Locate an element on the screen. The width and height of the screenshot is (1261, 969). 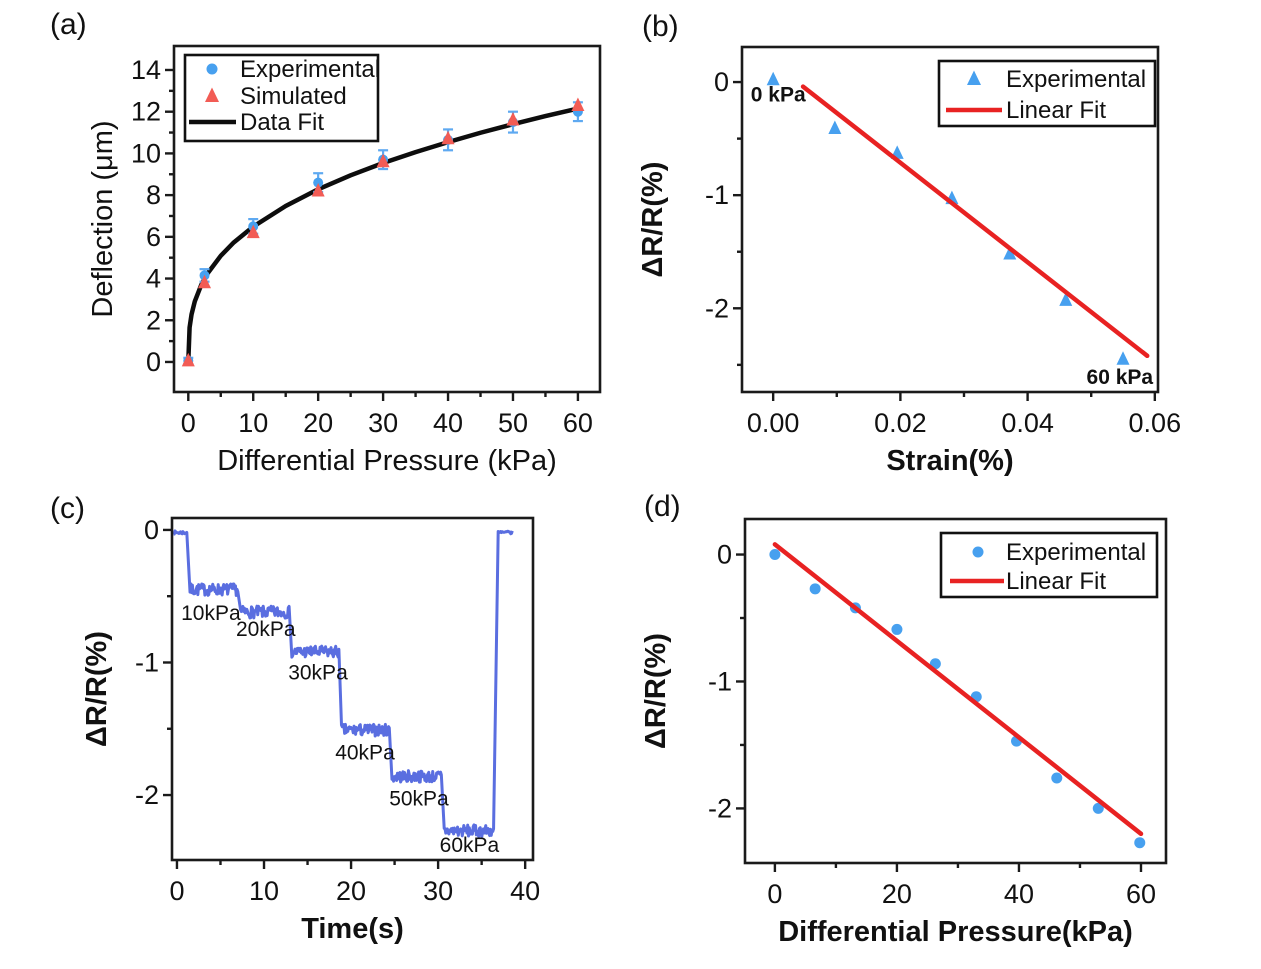
x-tick-label: 0.02 is located at coordinates (900, 423).